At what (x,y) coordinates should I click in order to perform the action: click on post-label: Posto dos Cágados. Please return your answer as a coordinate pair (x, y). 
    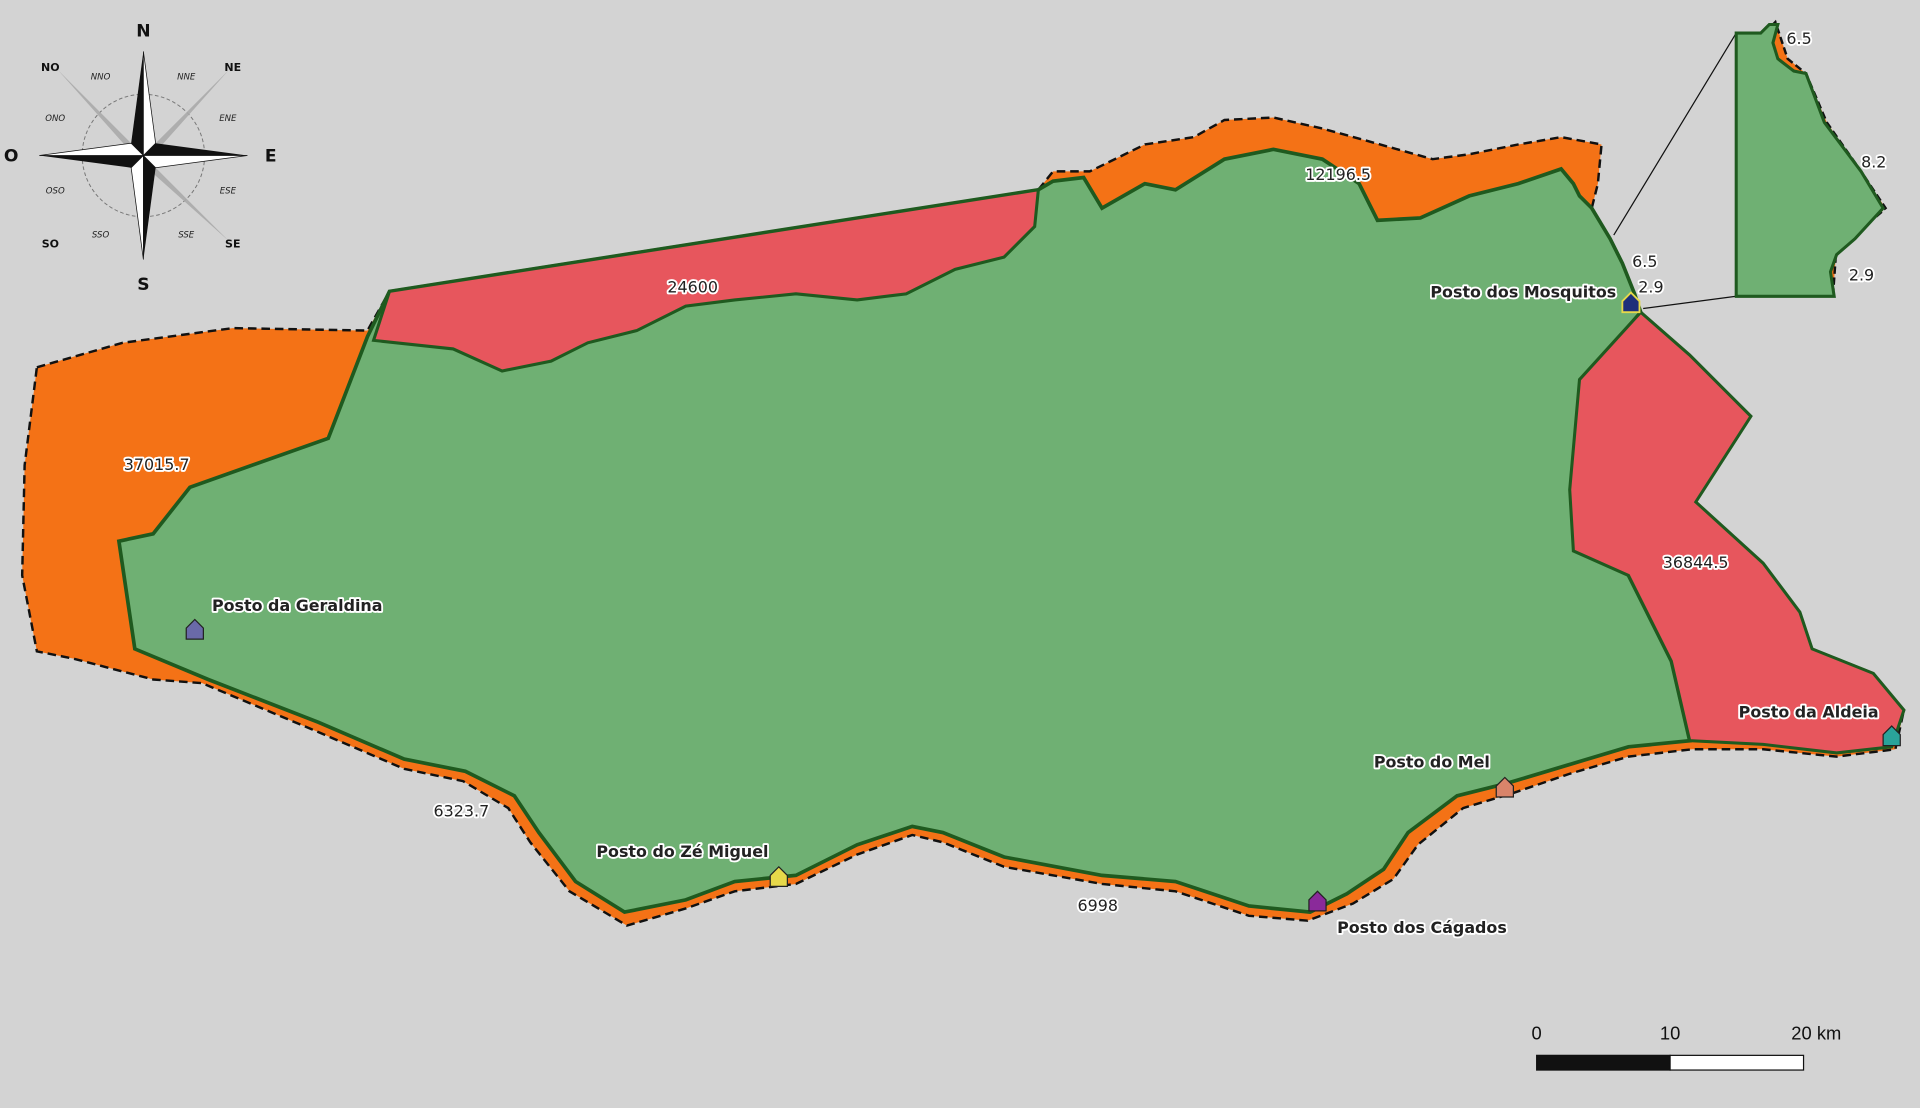
    Looking at the image, I should click on (1422, 927).